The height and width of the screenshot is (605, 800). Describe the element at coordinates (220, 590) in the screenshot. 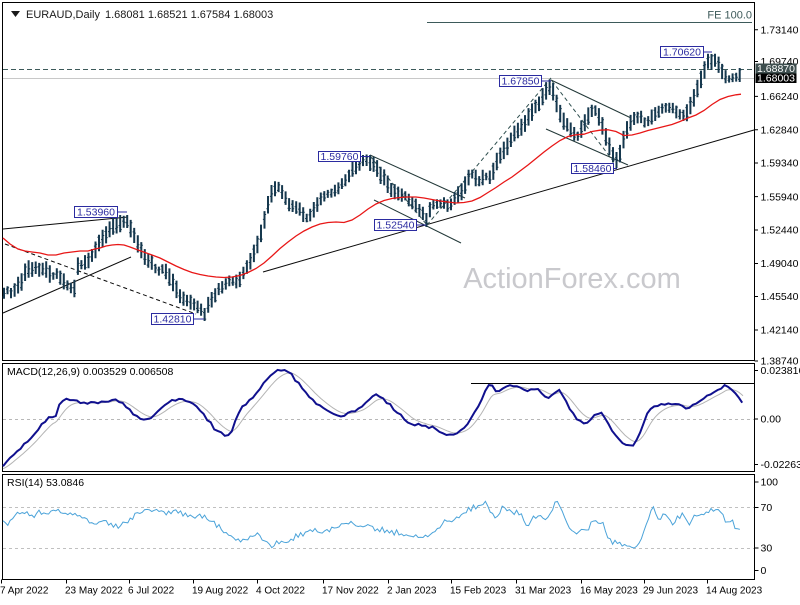

I see `svg-text: 19 Aug 2022` at that location.